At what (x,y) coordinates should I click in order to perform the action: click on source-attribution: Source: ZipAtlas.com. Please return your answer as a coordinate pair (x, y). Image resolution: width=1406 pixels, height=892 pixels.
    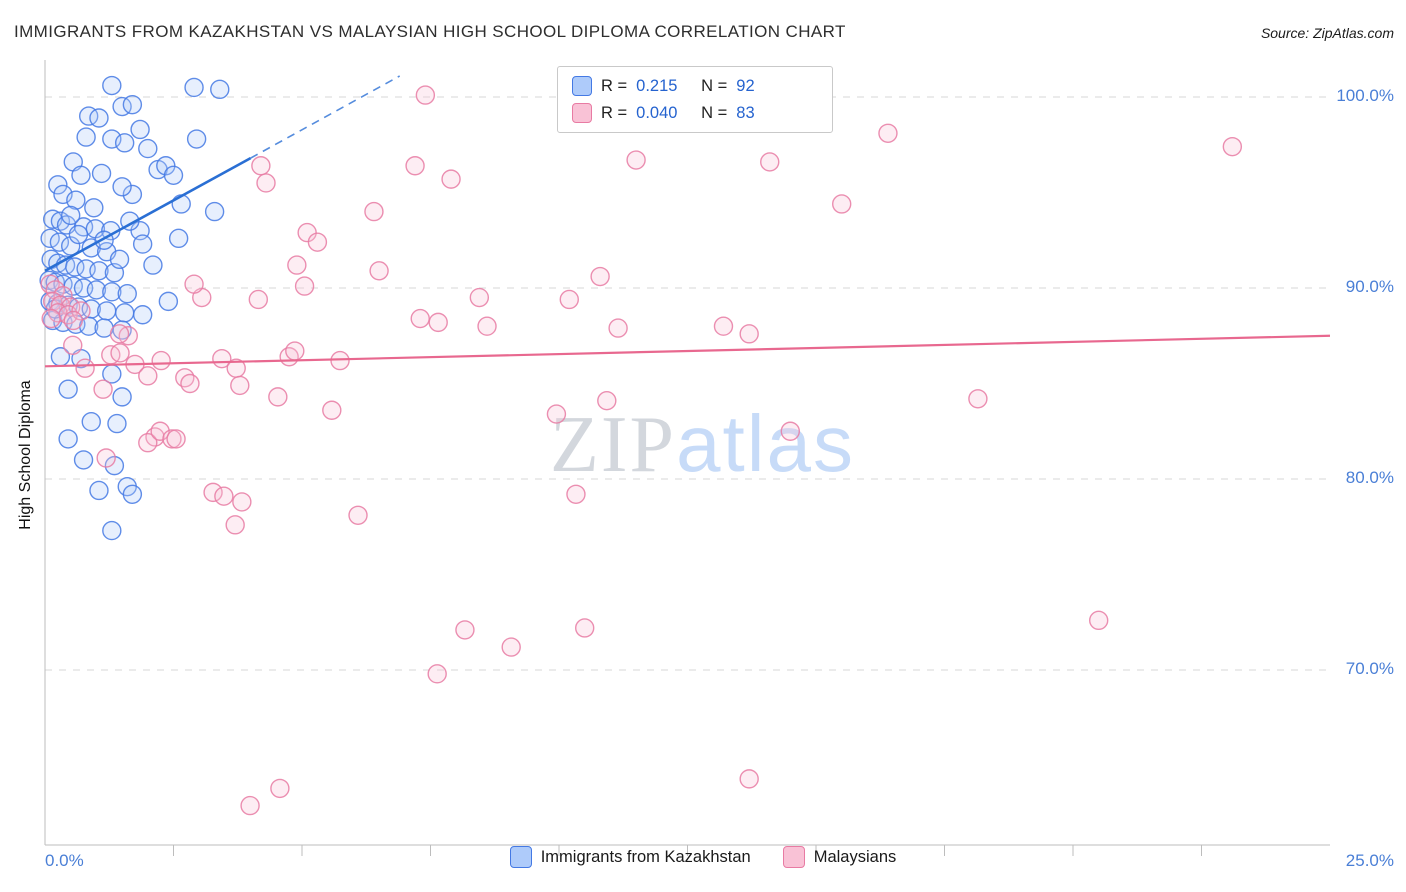
    Looking at the image, I should click on (1327, 33).